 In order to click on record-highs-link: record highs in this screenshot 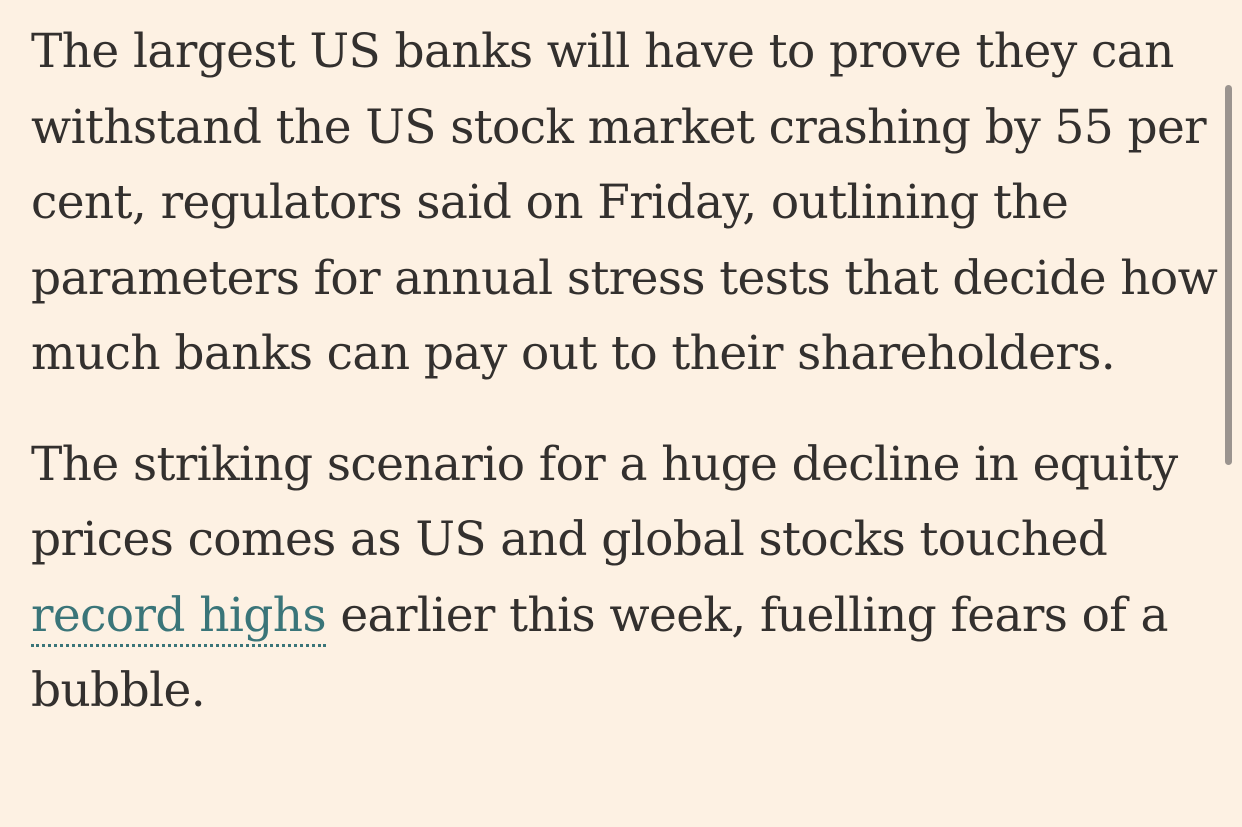, I will do `click(179, 617)`.